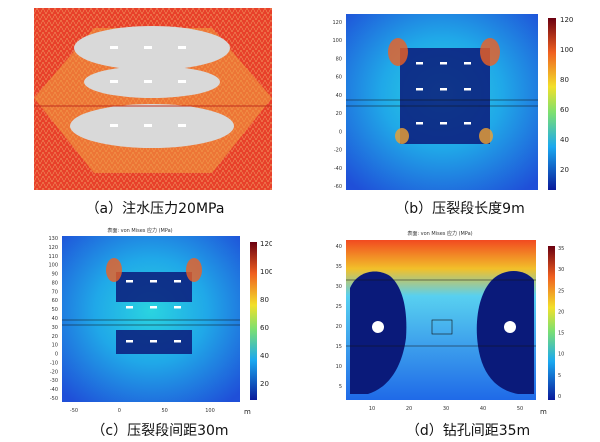 This screenshot has width=600, height=442. Describe the element at coordinates (551, 323) in the screenshot. I see `colorbar-d` at that location.